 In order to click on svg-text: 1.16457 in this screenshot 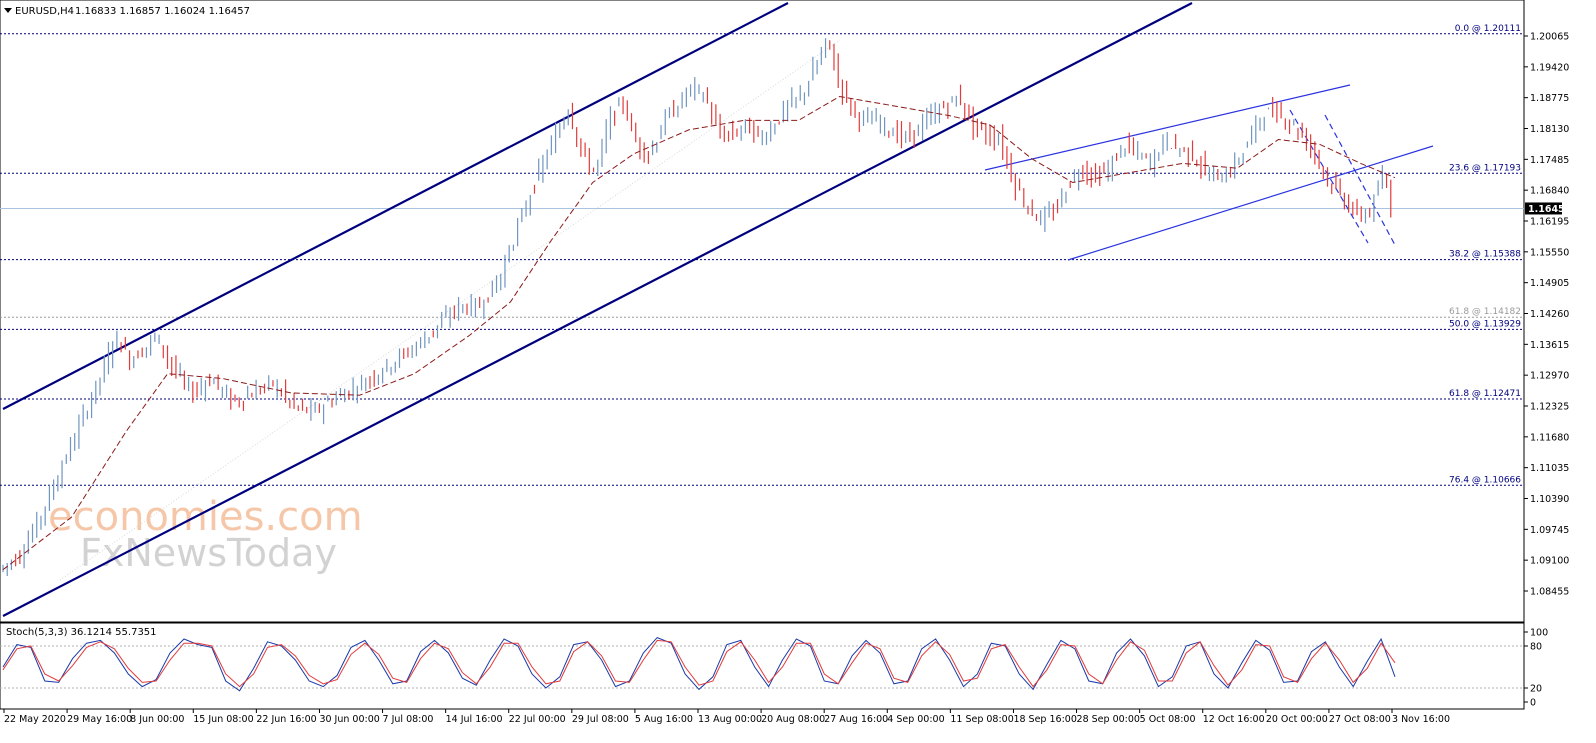, I will do `click(1549, 209)`.